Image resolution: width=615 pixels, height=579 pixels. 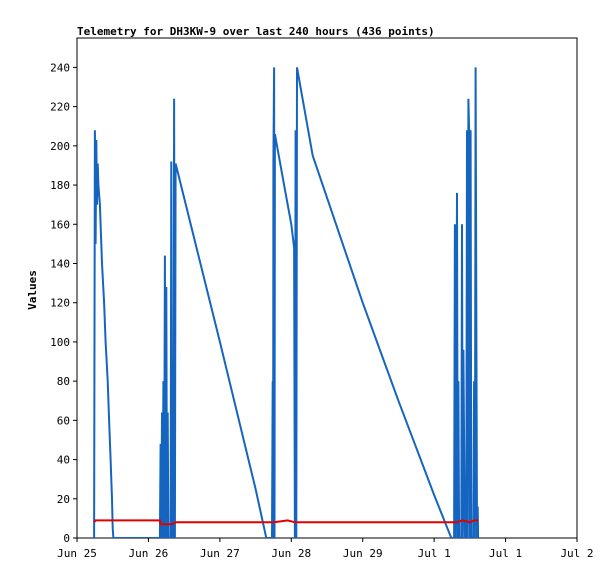 I want to click on x-tick-label: Jun 29, so click(x=363, y=553).